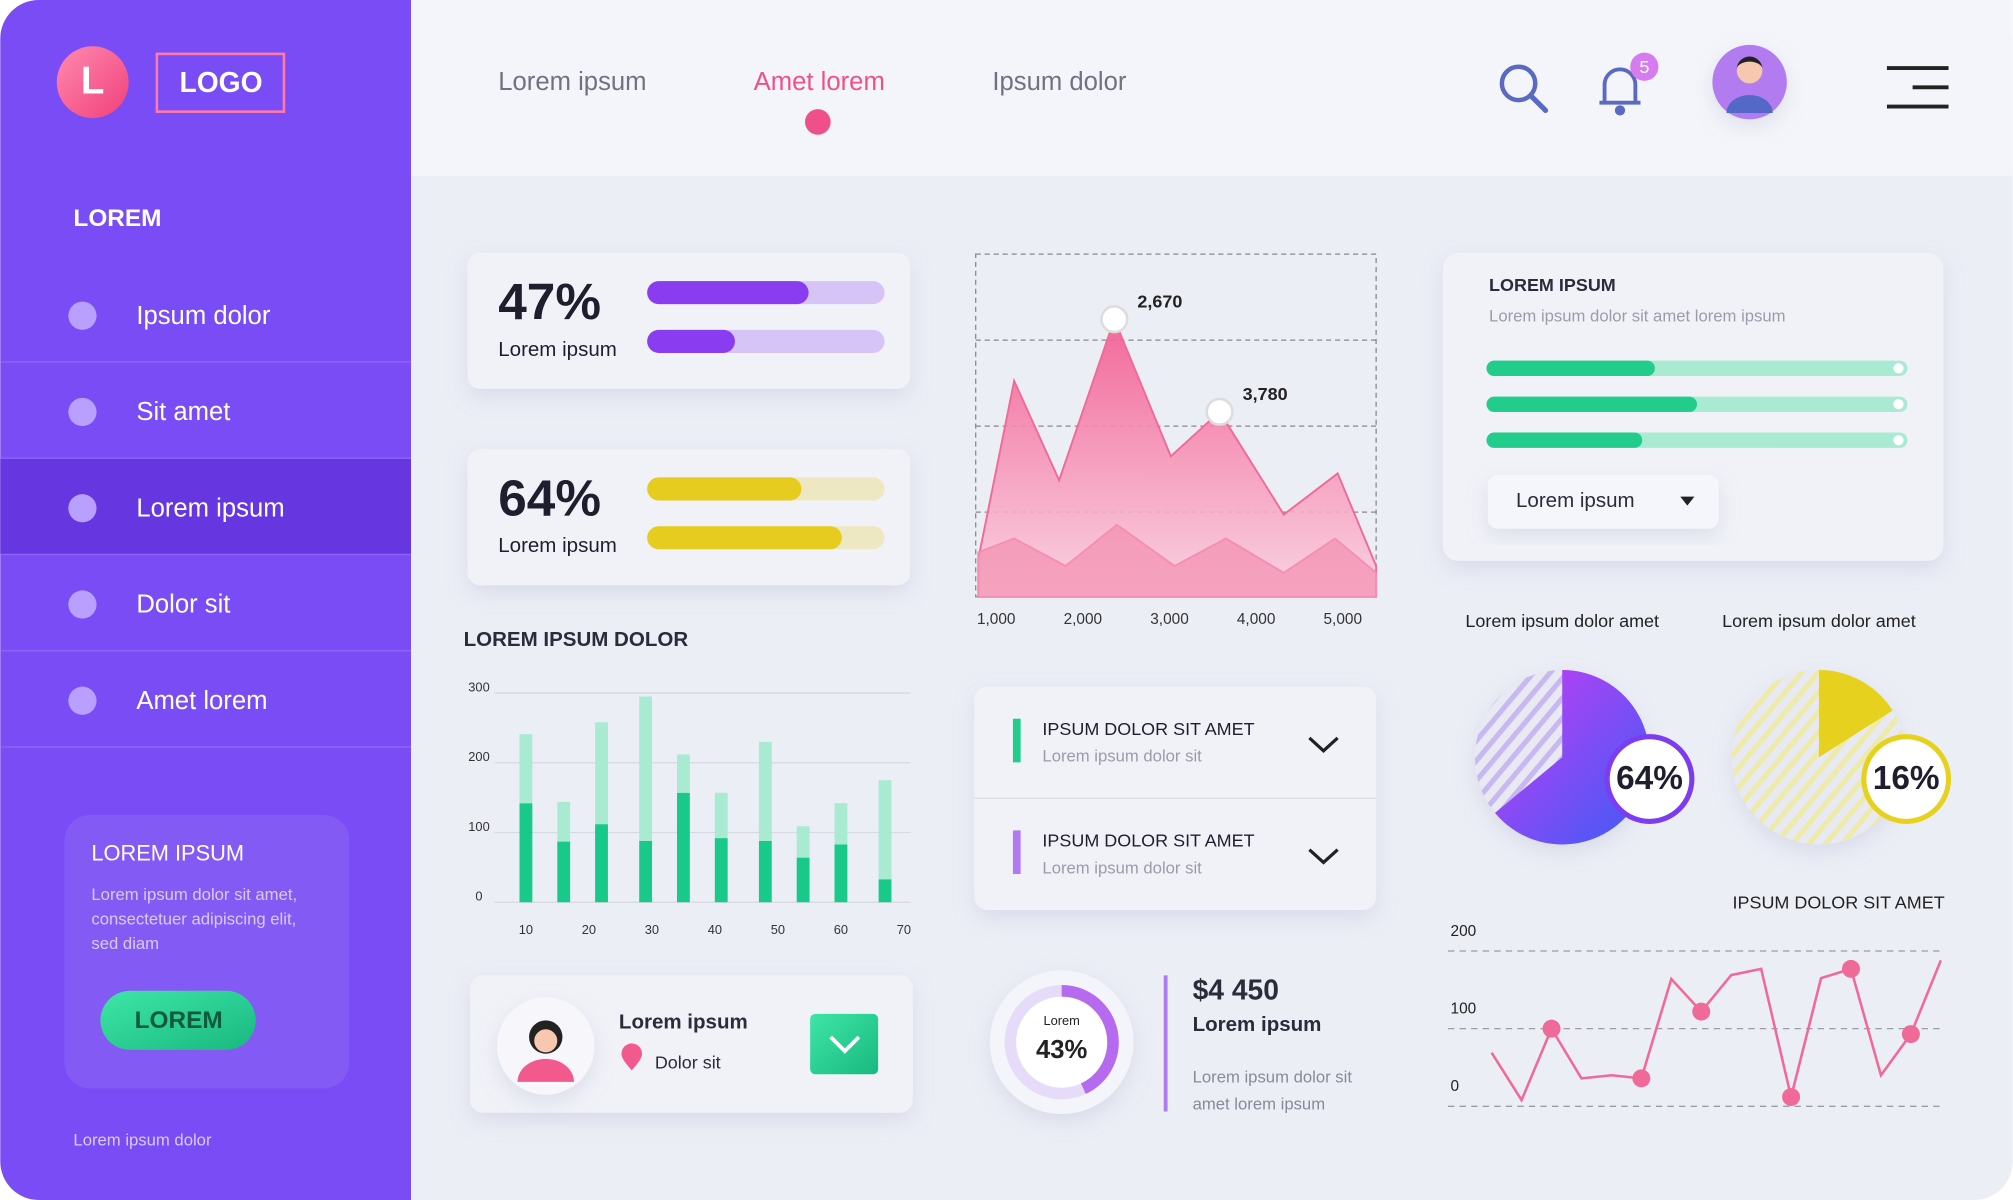 The width and height of the screenshot is (2013, 1200). Describe the element at coordinates (194, 894) in the screenshot. I see `promo-text: Lorem ipsum dolor sit amet,` at that location.